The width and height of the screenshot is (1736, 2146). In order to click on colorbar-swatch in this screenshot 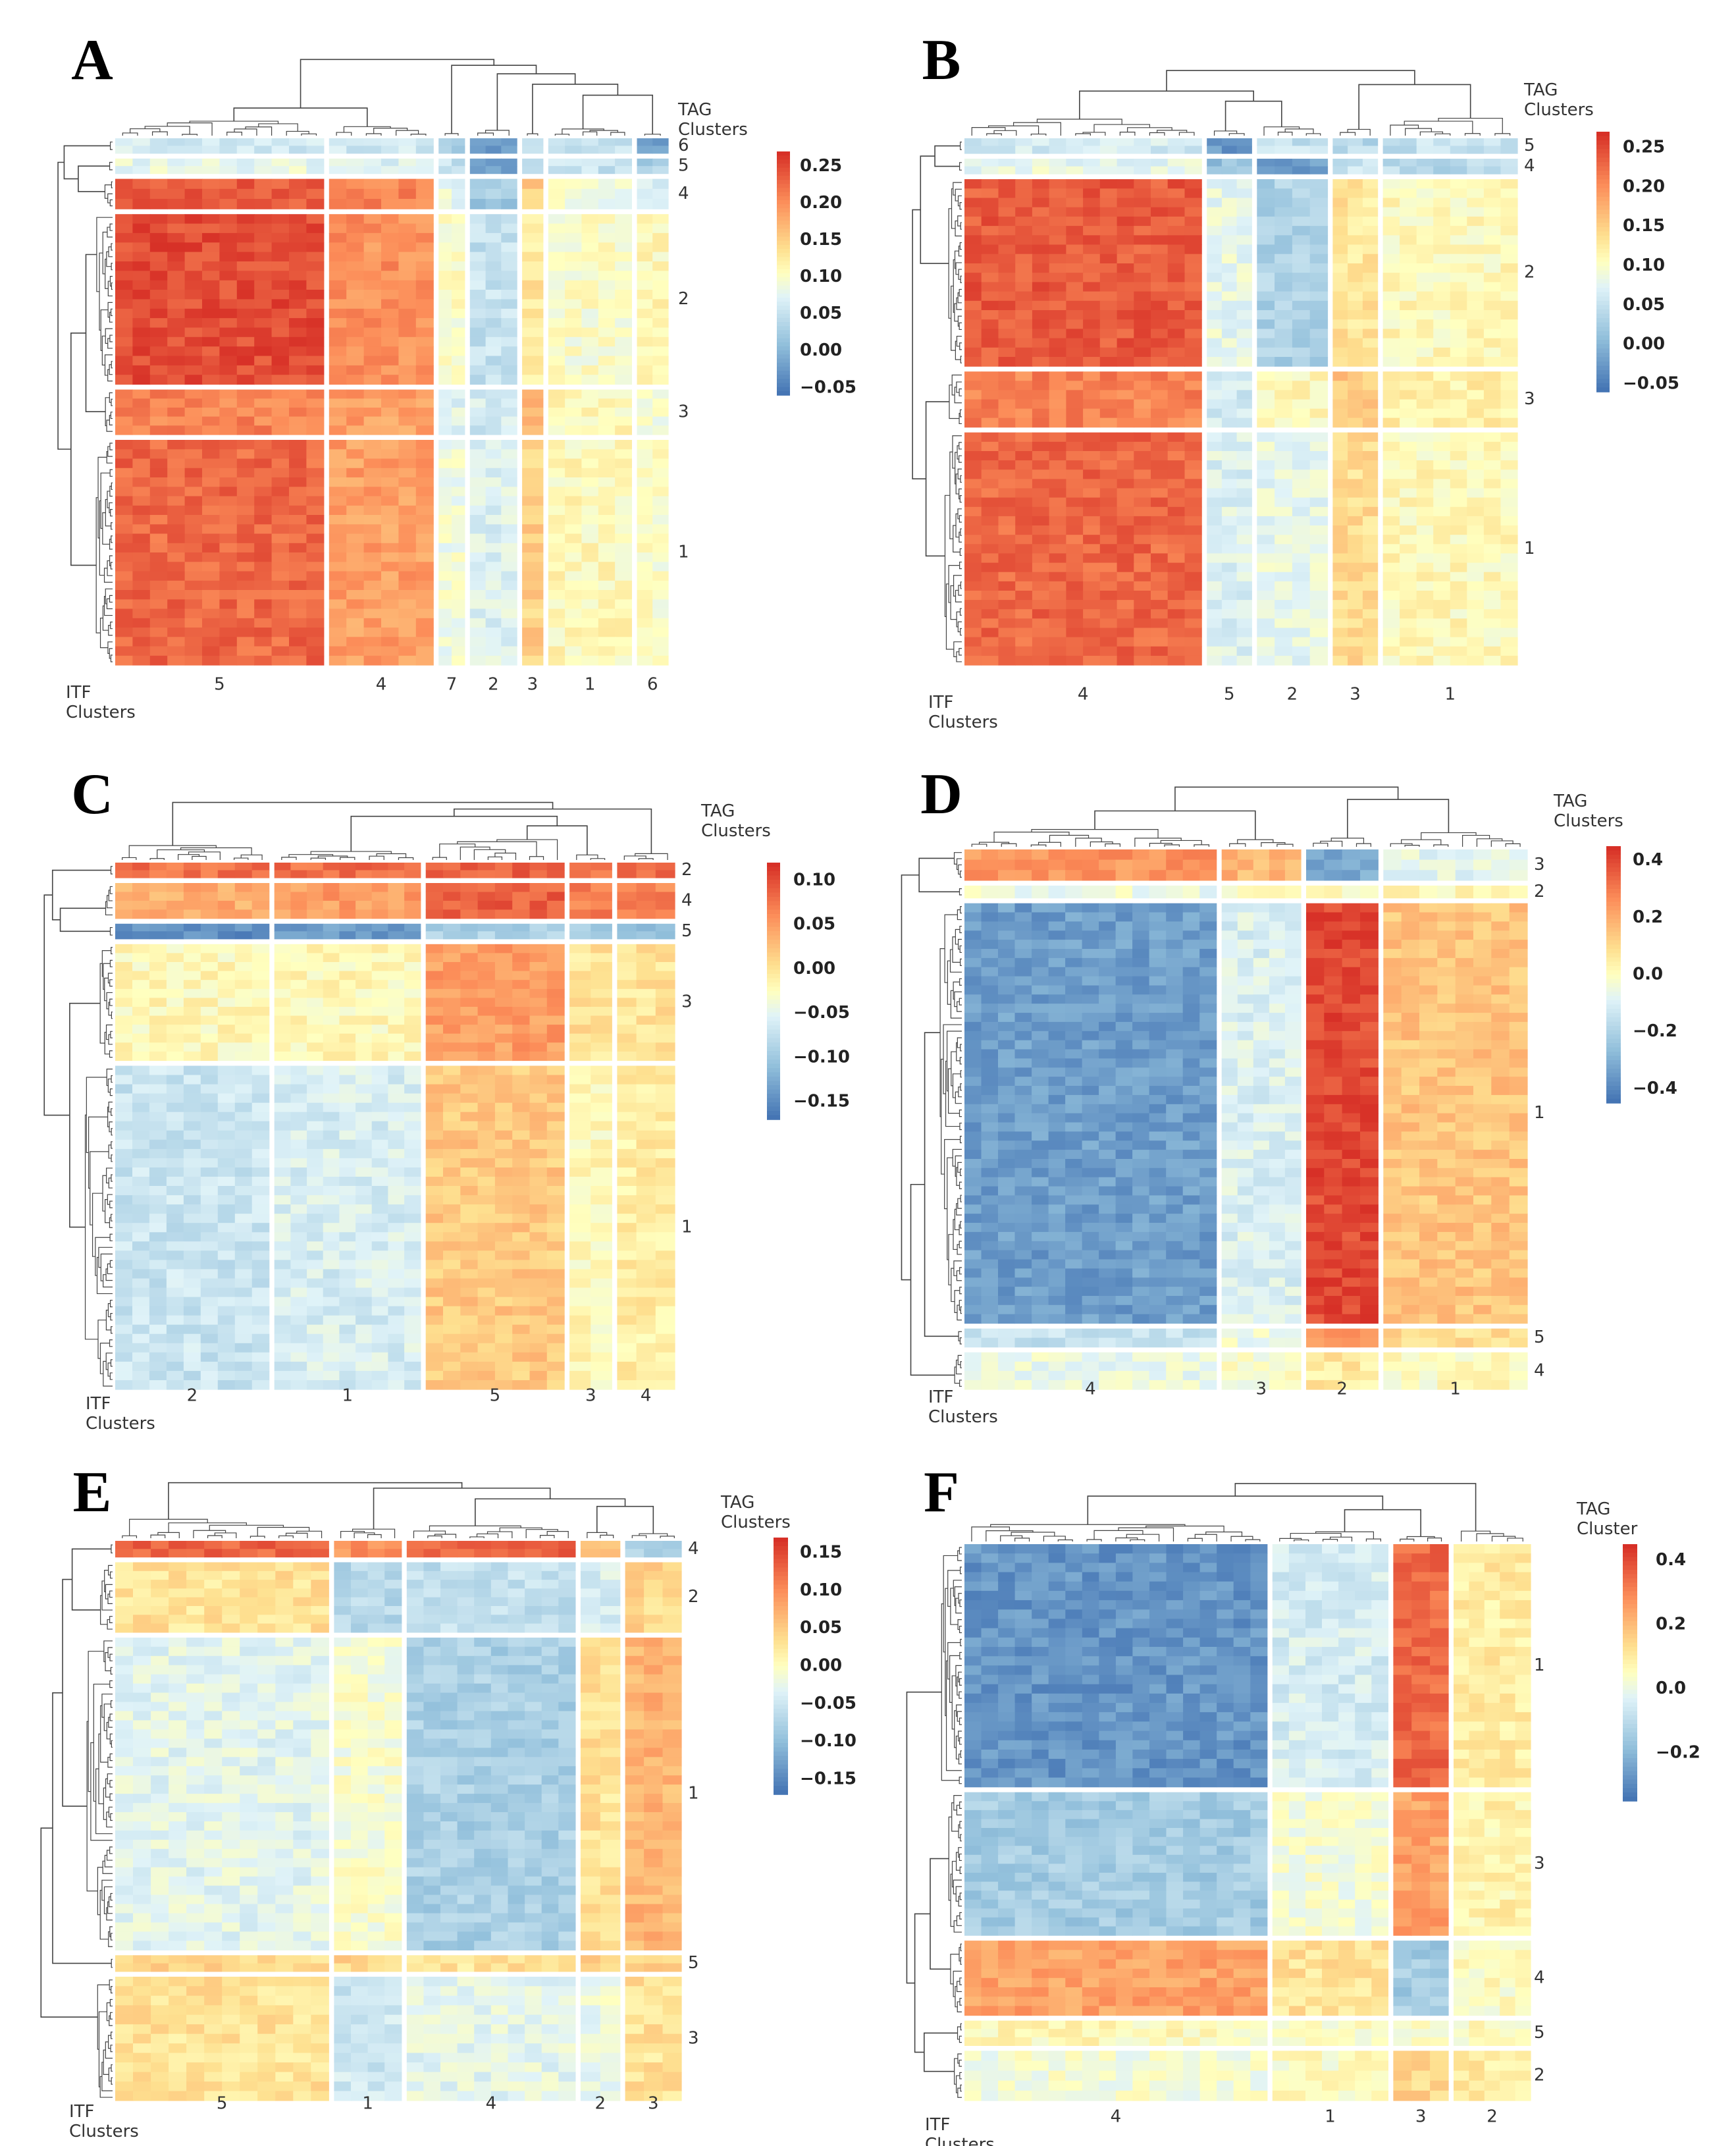, I will do `click(783, 259)`.